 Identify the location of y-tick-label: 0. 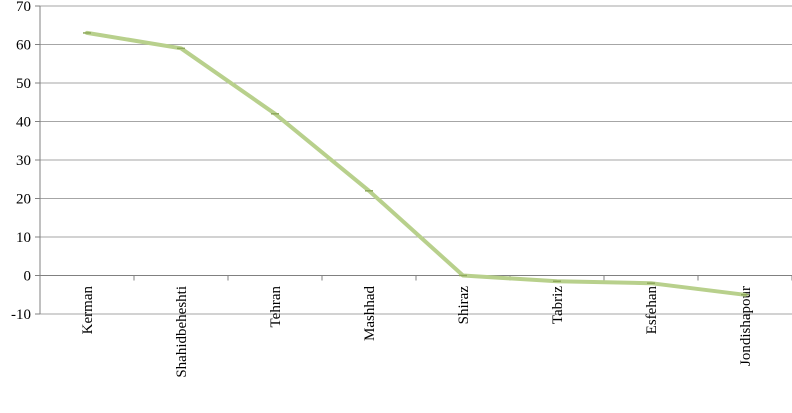
(28, 277).